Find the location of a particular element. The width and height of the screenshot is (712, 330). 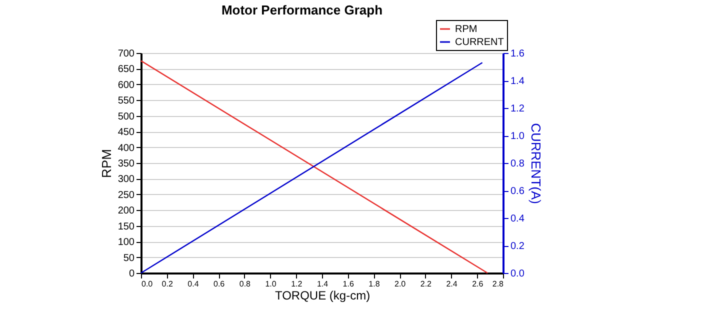

x-tick-label: 1.4 is located at coordinates (322, 284).